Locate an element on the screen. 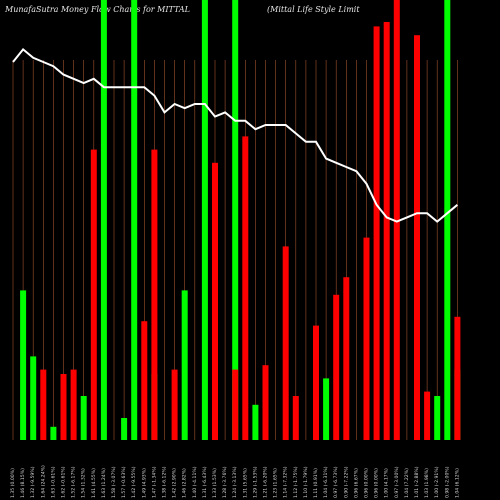 This screenshot has height=500, width=500. x-tick-label: 1.12 (-1.75%) is located at coordinates (296, 482).